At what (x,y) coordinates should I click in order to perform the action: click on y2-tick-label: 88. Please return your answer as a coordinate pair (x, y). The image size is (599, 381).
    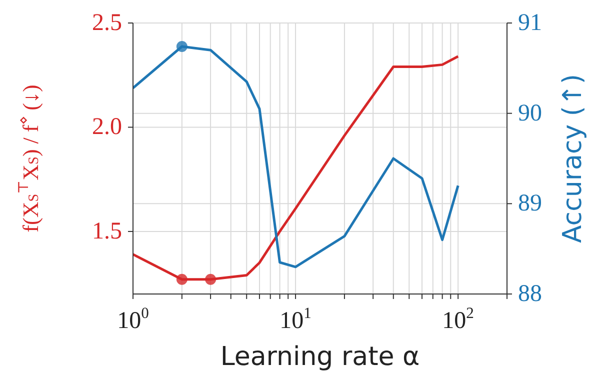
    Looking at the image, I should click on (530, 294).